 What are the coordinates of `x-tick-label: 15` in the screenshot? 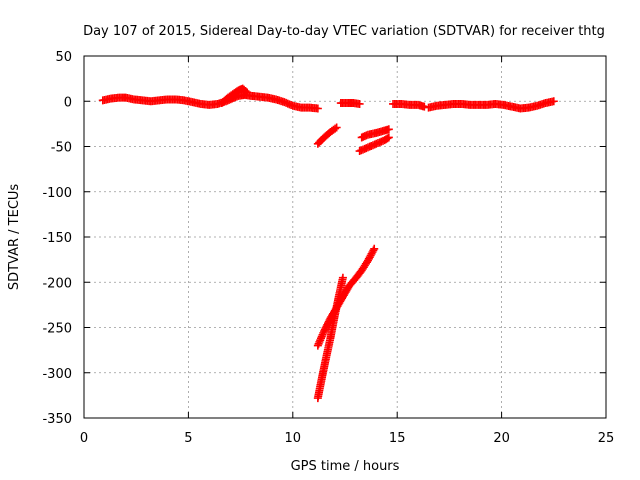 It's located at (397, 438).